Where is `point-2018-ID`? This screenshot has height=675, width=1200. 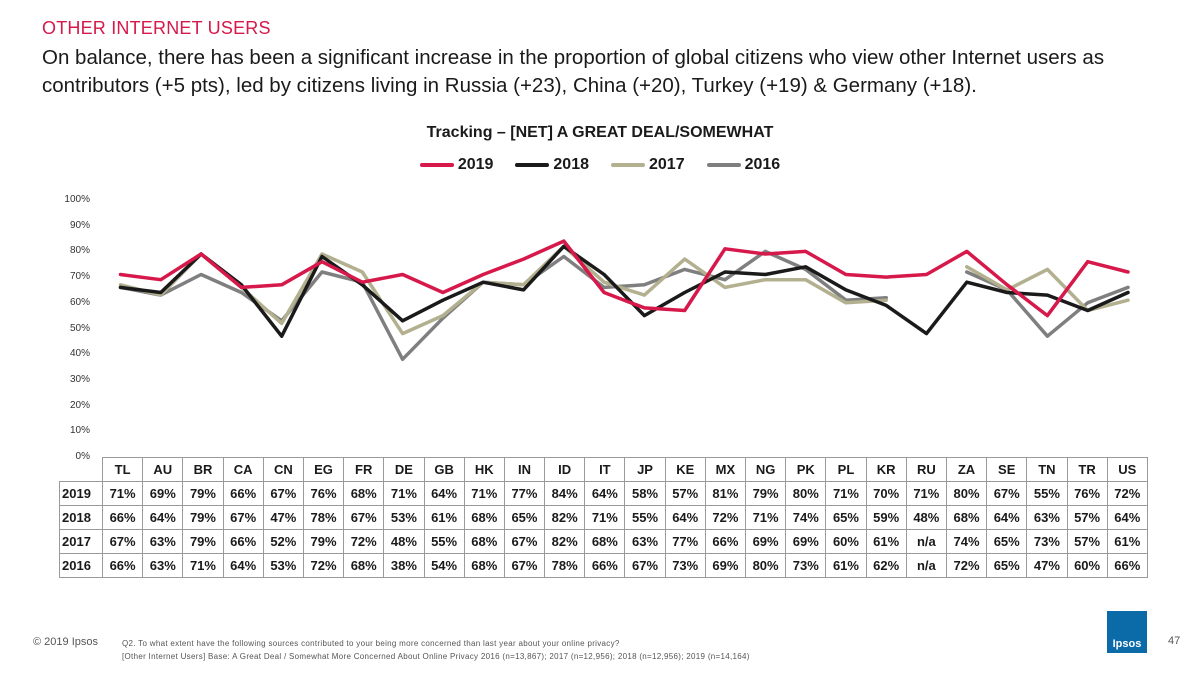 point-2018-ID is located at coordinates (564, 246).